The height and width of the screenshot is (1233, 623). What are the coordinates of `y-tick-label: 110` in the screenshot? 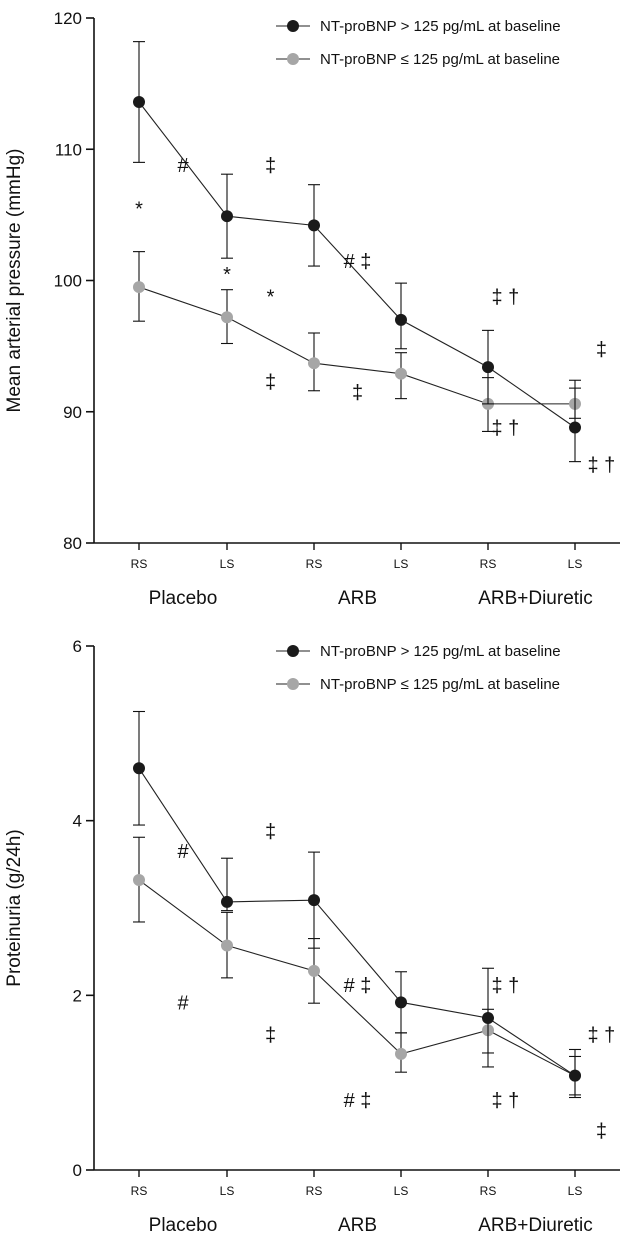 It's located at (68, 149).